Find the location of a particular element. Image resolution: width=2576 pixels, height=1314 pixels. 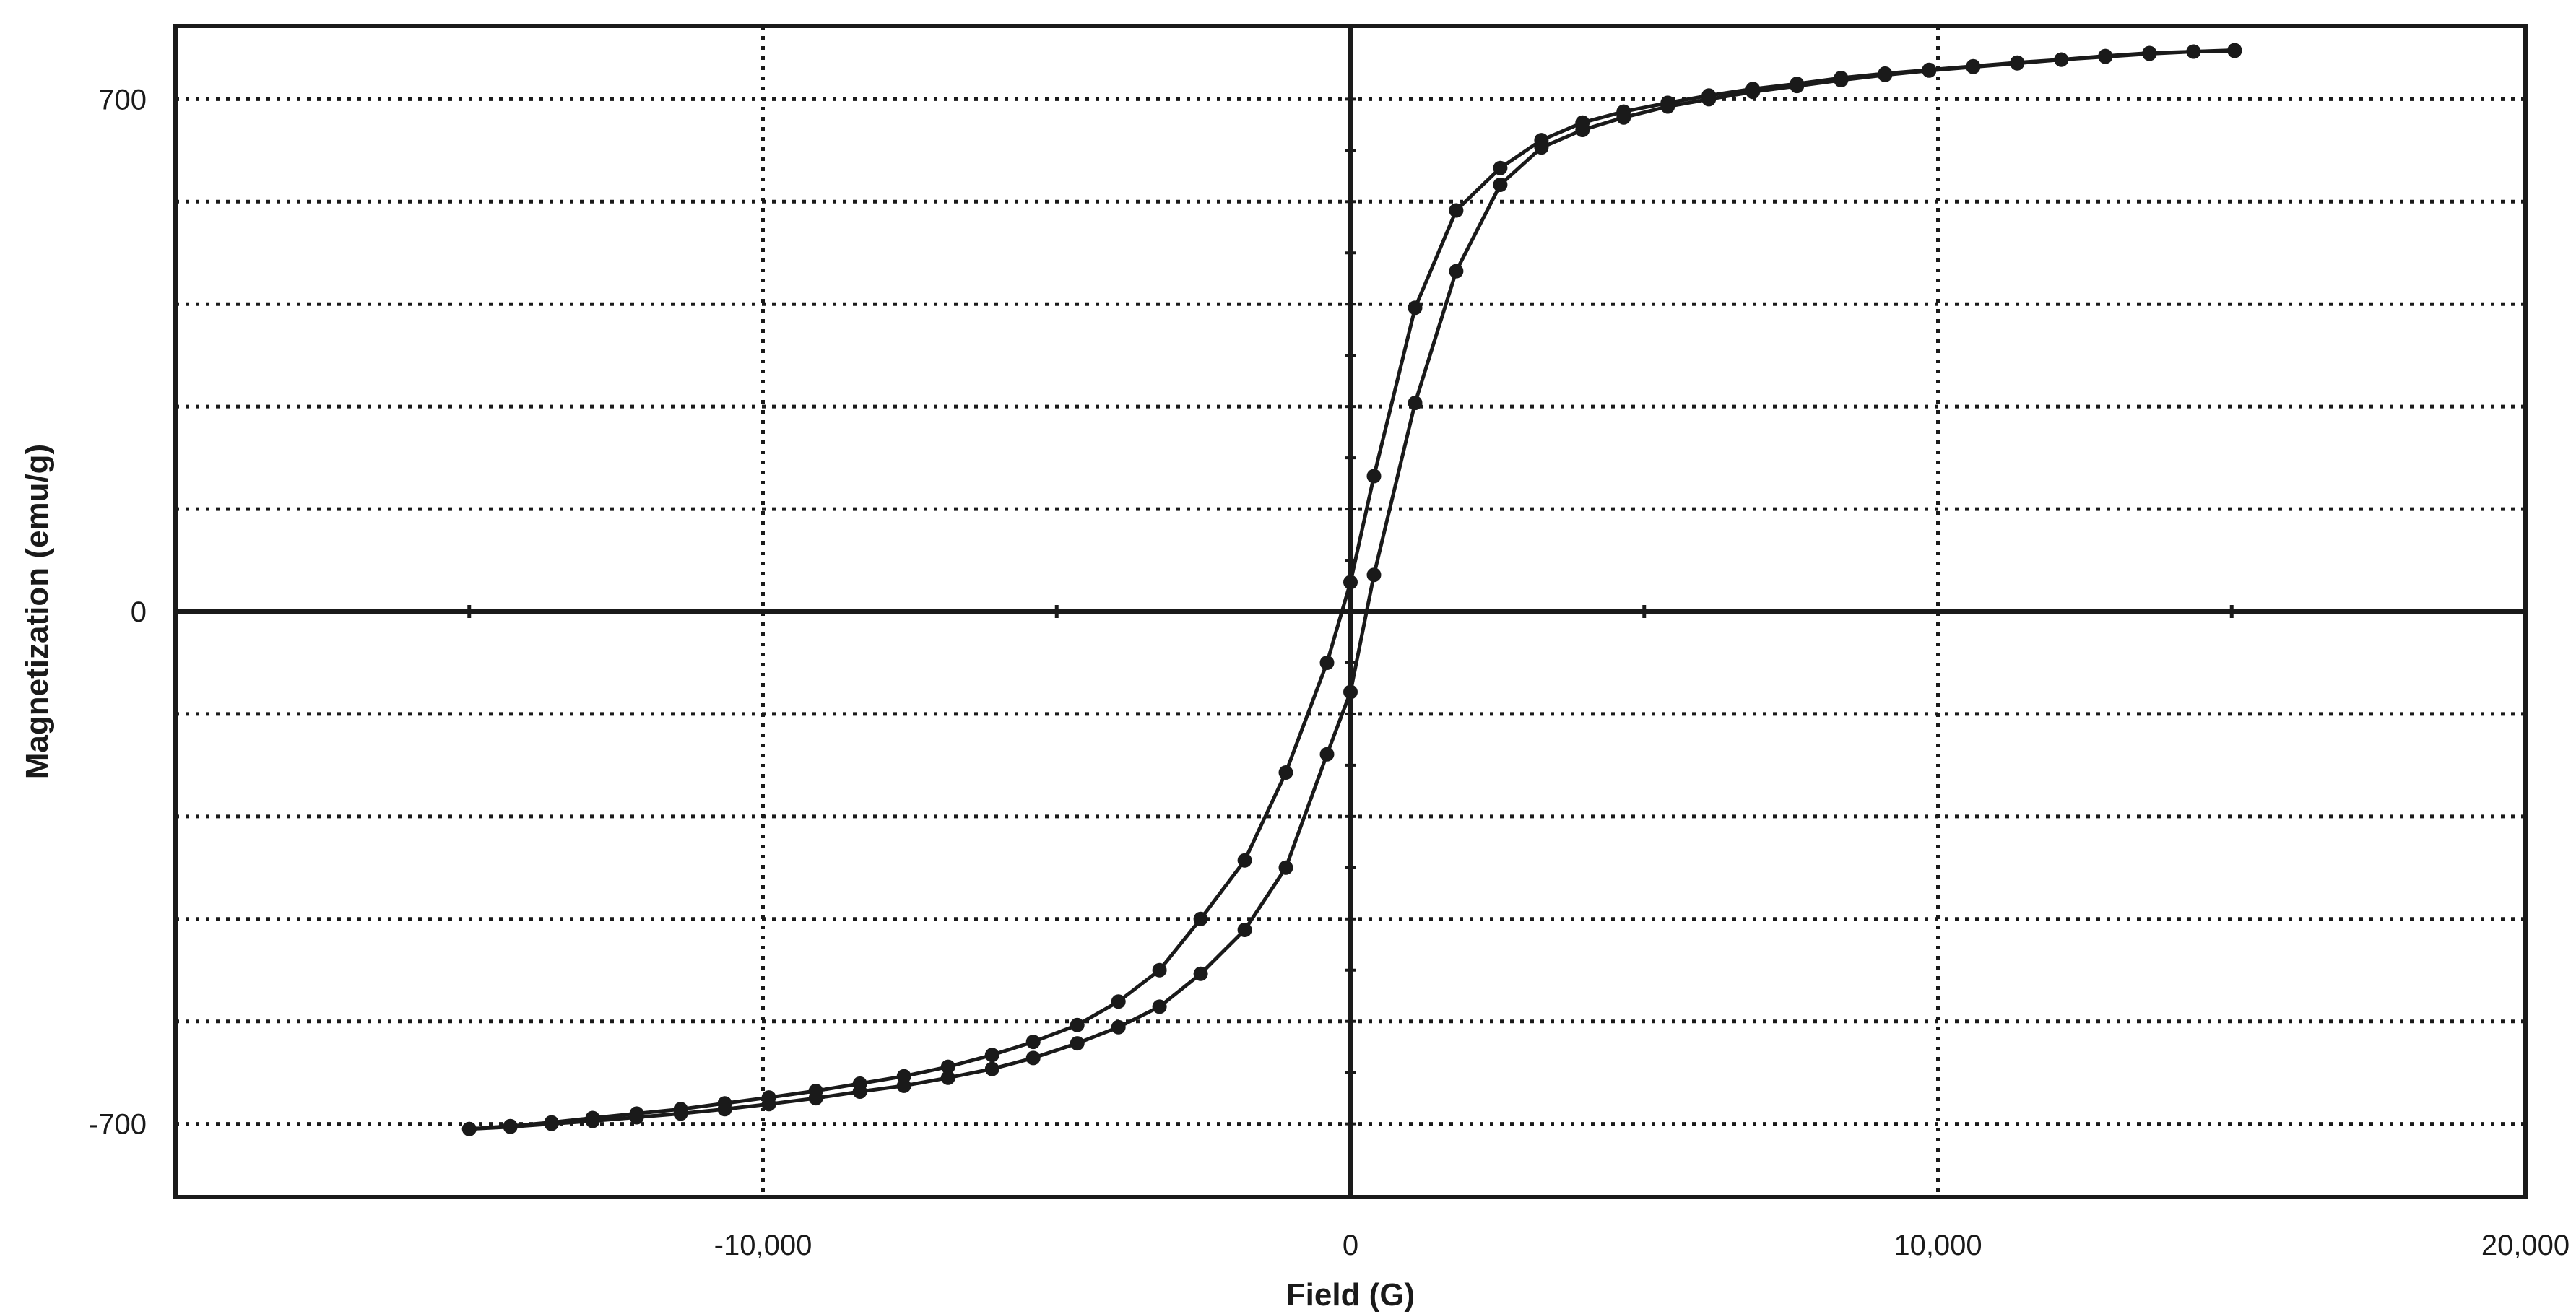

y-tick-label: 700 is located at coordinates (122, 100).